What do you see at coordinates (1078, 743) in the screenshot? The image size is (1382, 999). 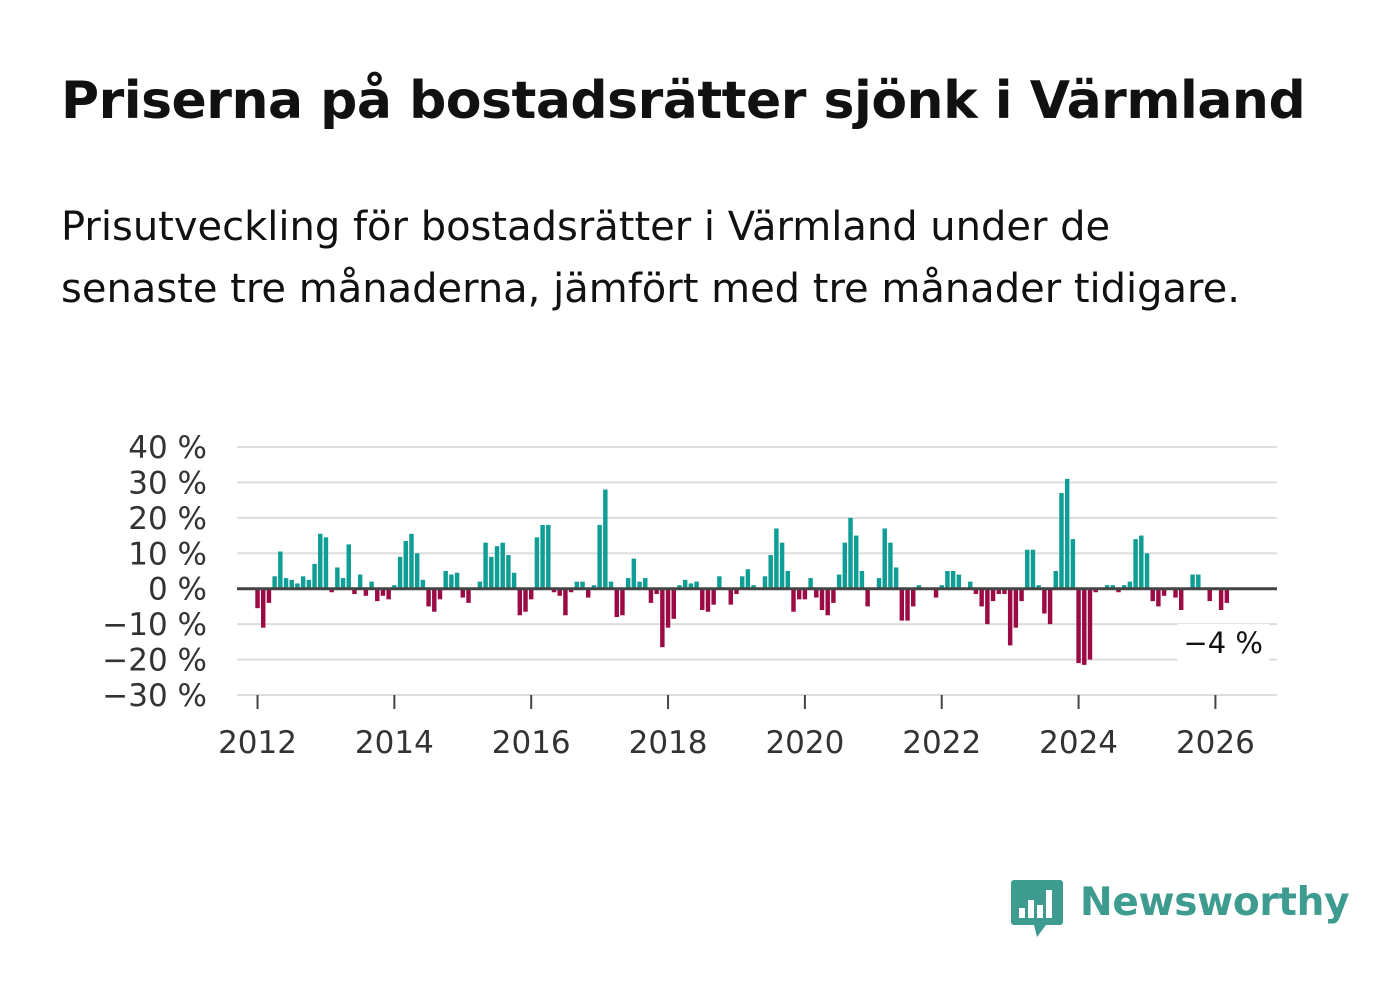 I see `x-tick-label: 2024` at bounding box center [1078, 743].